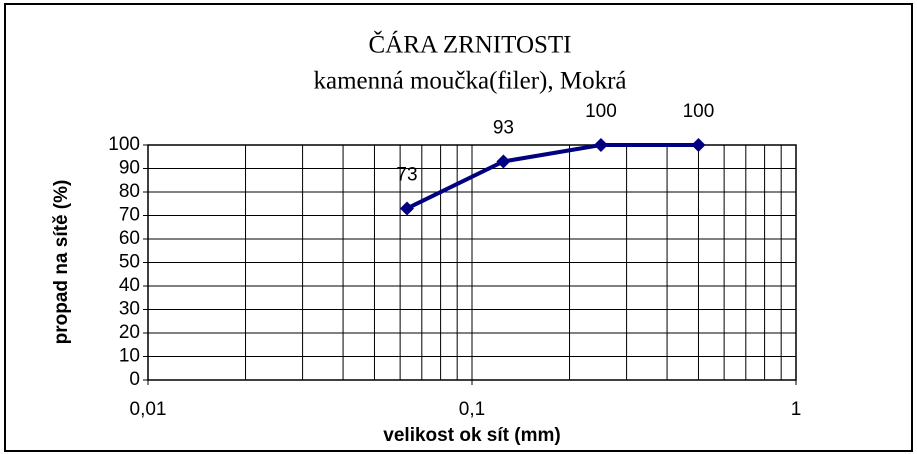 This screenshot has width=917, height=454. Describe the element at coordinates (124, 144) in the screenshot. I see `y-tick-label: 100` at that location.